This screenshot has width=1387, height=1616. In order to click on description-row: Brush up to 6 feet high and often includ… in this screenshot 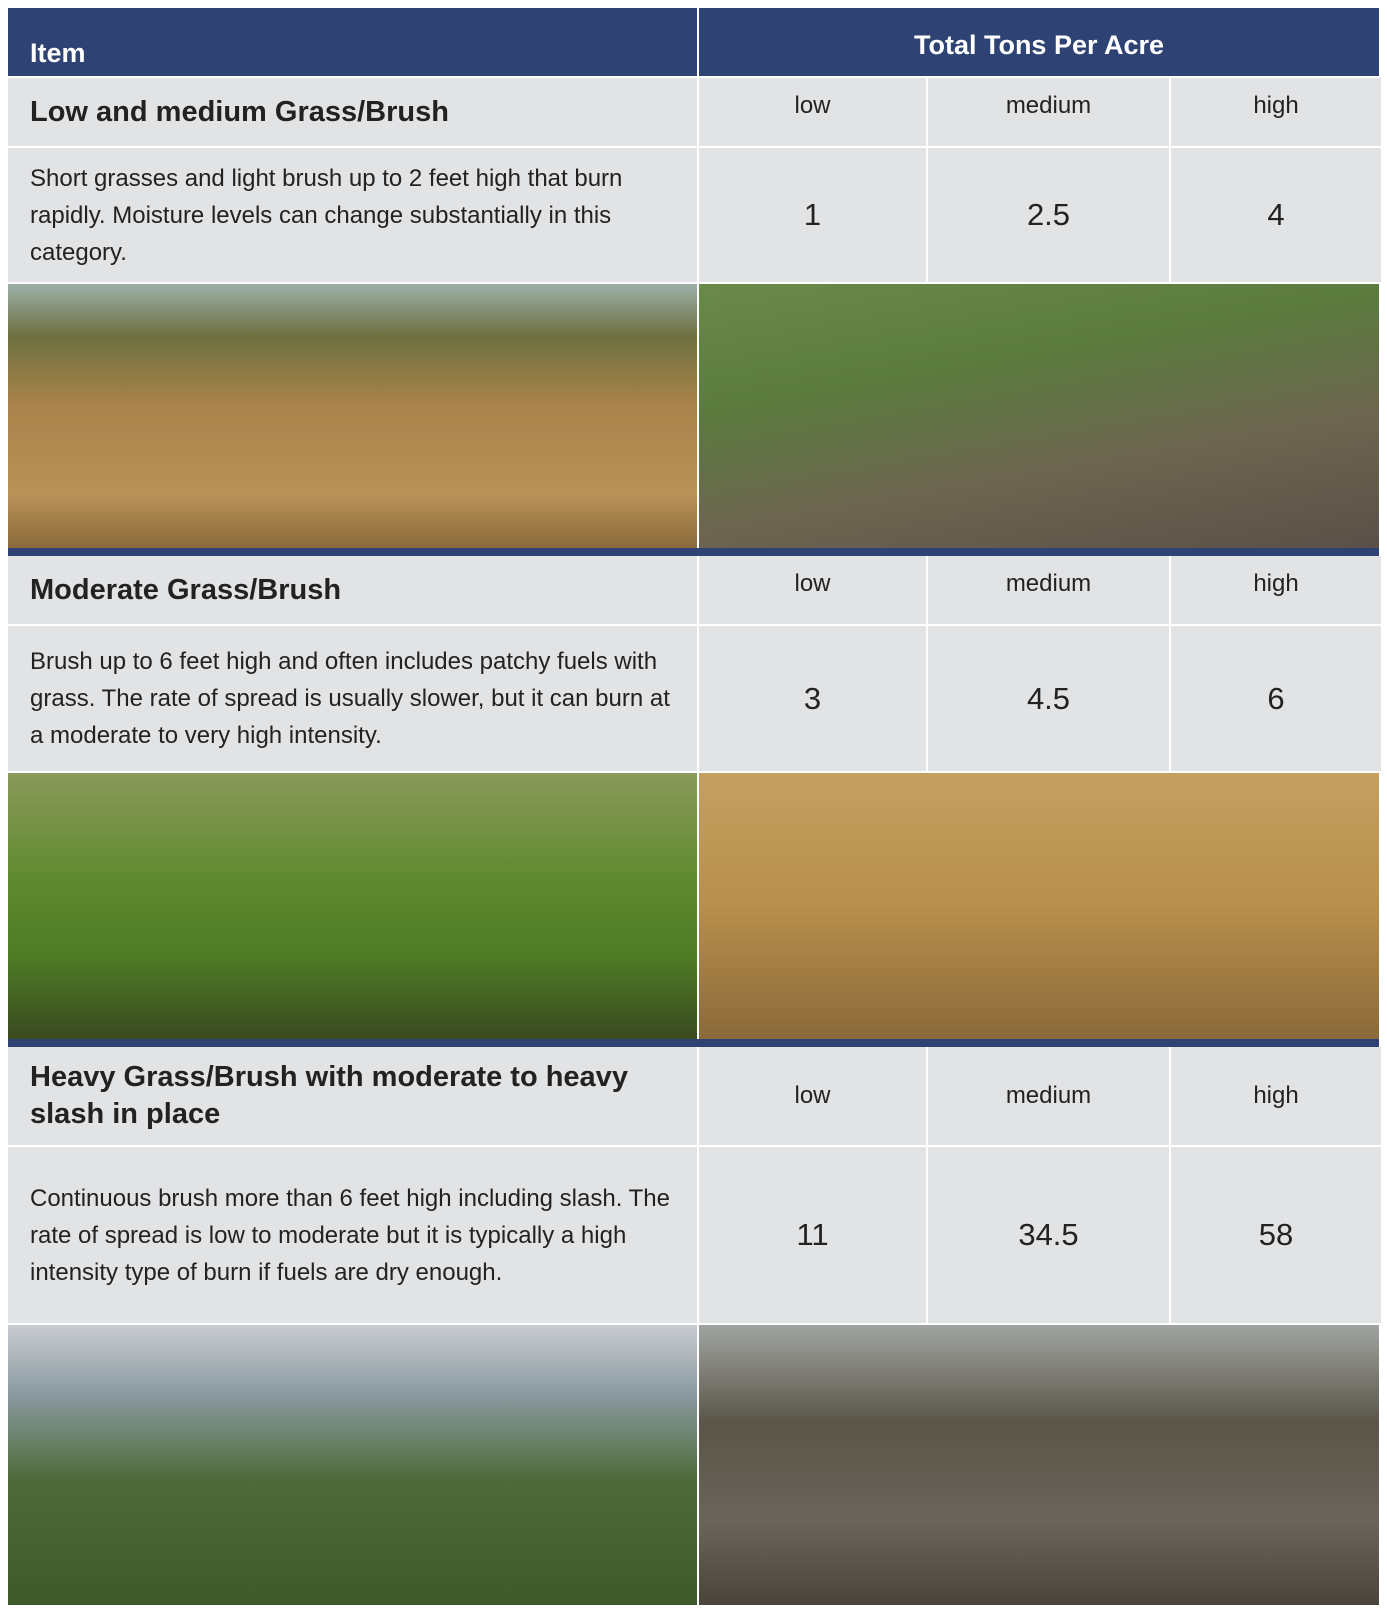, I will do `click(694, 698)`.